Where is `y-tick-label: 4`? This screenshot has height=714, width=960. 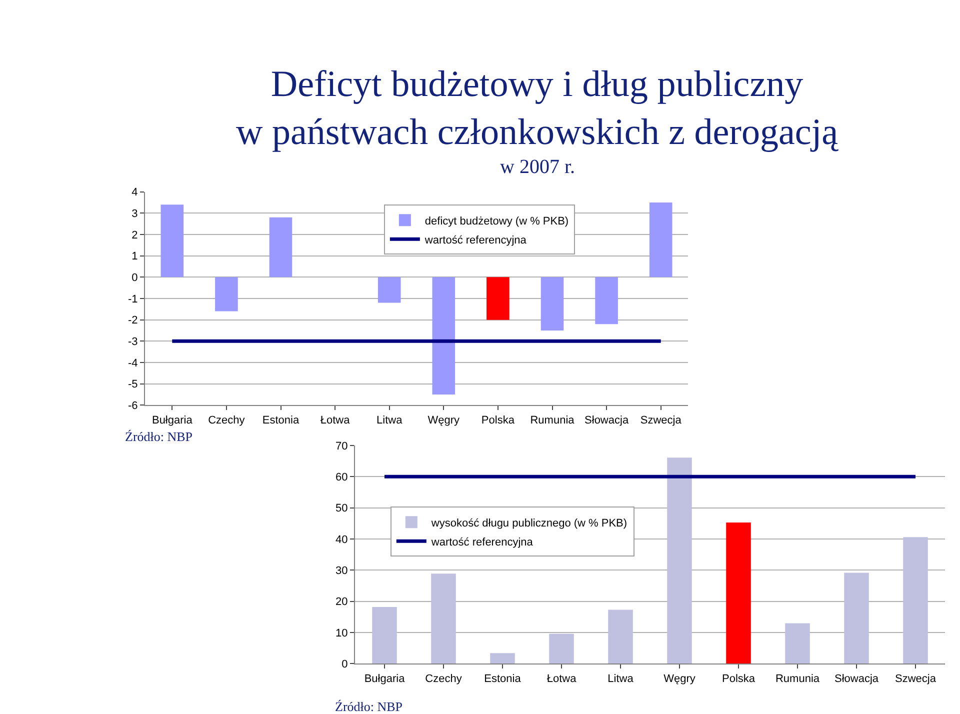 y-tick-label: 4 is located at coordinates (135, 192).